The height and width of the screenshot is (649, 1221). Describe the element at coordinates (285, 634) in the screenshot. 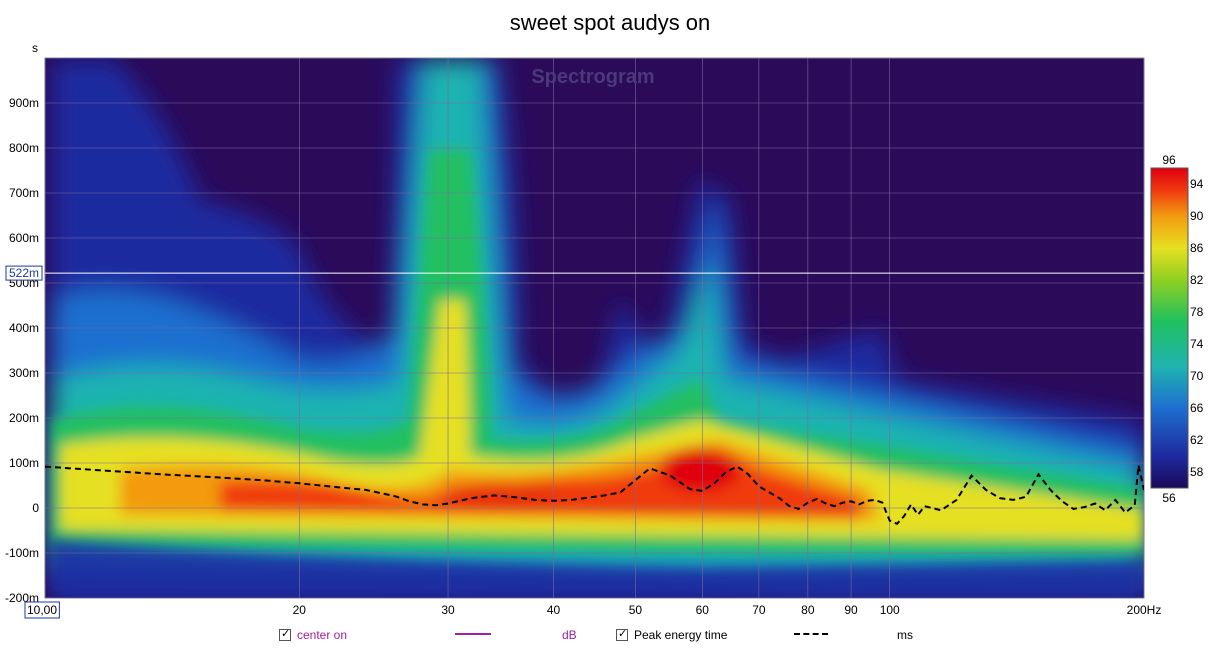

I see `center-checkbox` at that location.